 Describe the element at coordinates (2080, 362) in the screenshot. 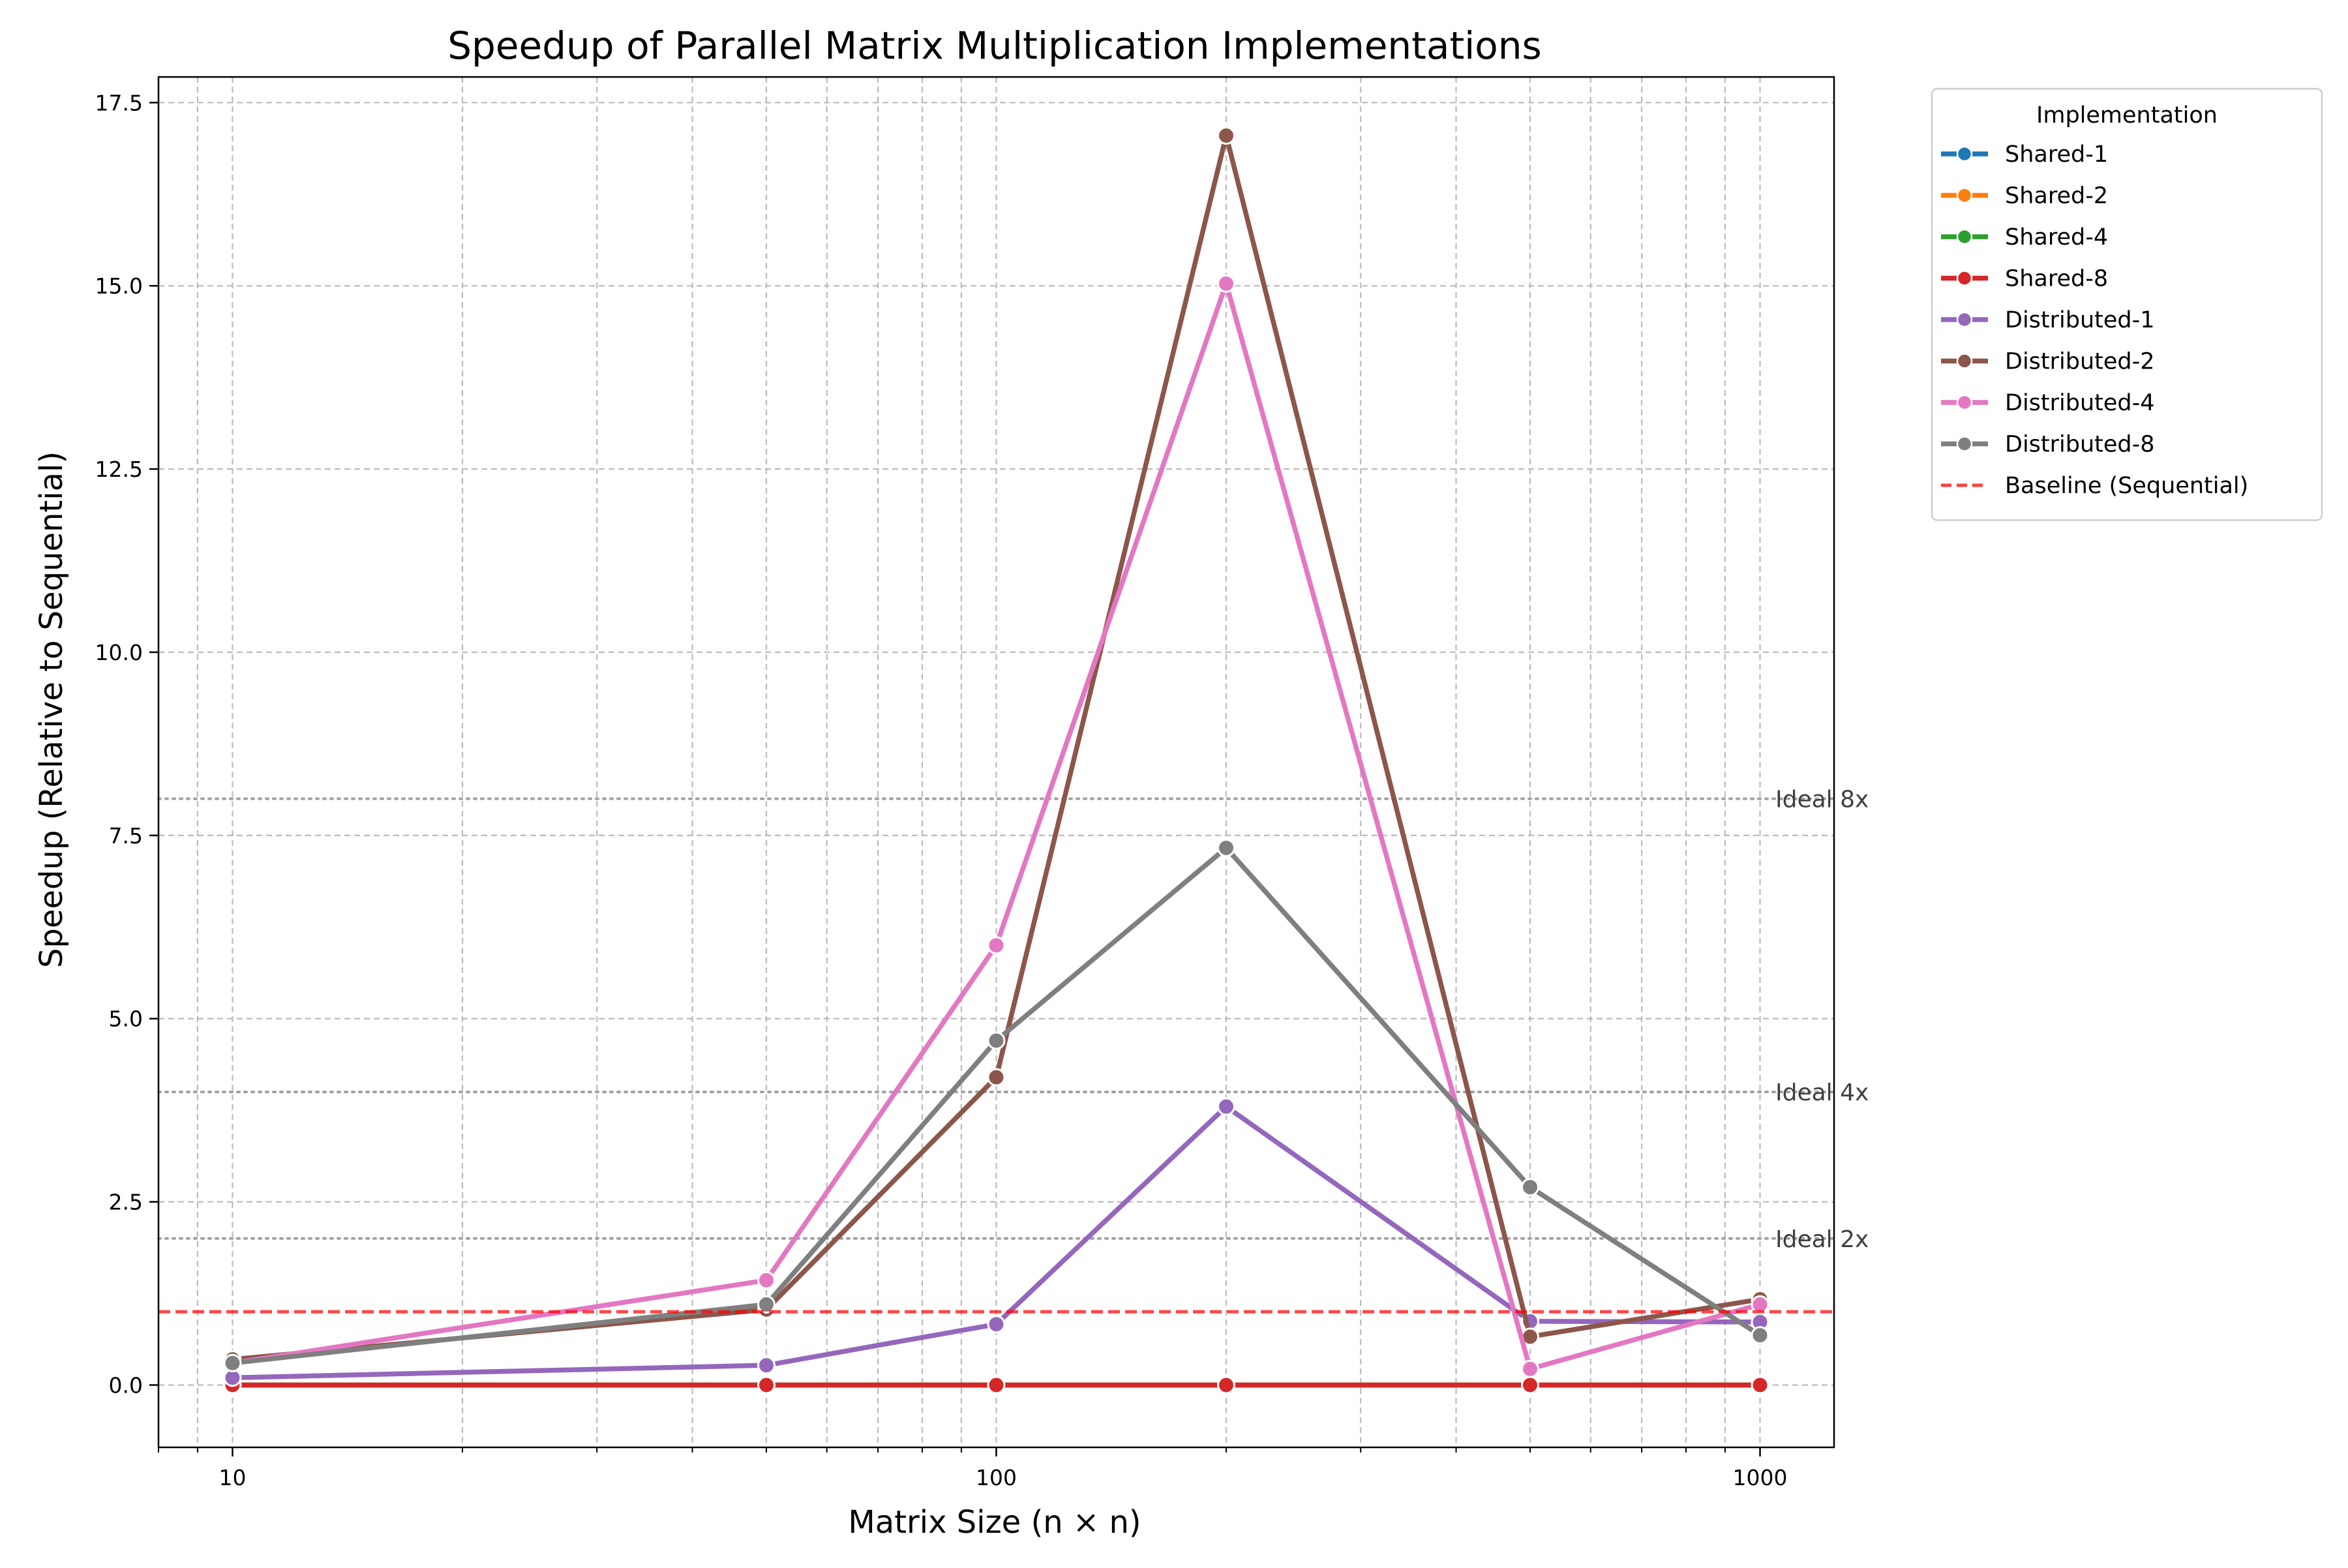

I see `legend-label: Distributed-2` at that location.